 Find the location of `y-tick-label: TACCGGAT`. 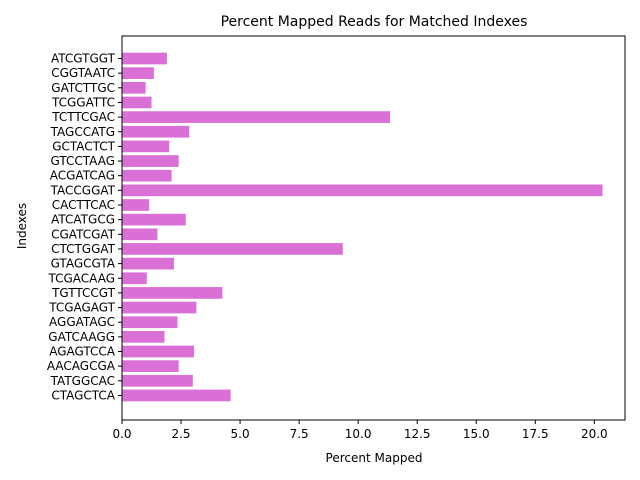

y-tick-label: TACCGGAT is located at coordinates (83, 190).